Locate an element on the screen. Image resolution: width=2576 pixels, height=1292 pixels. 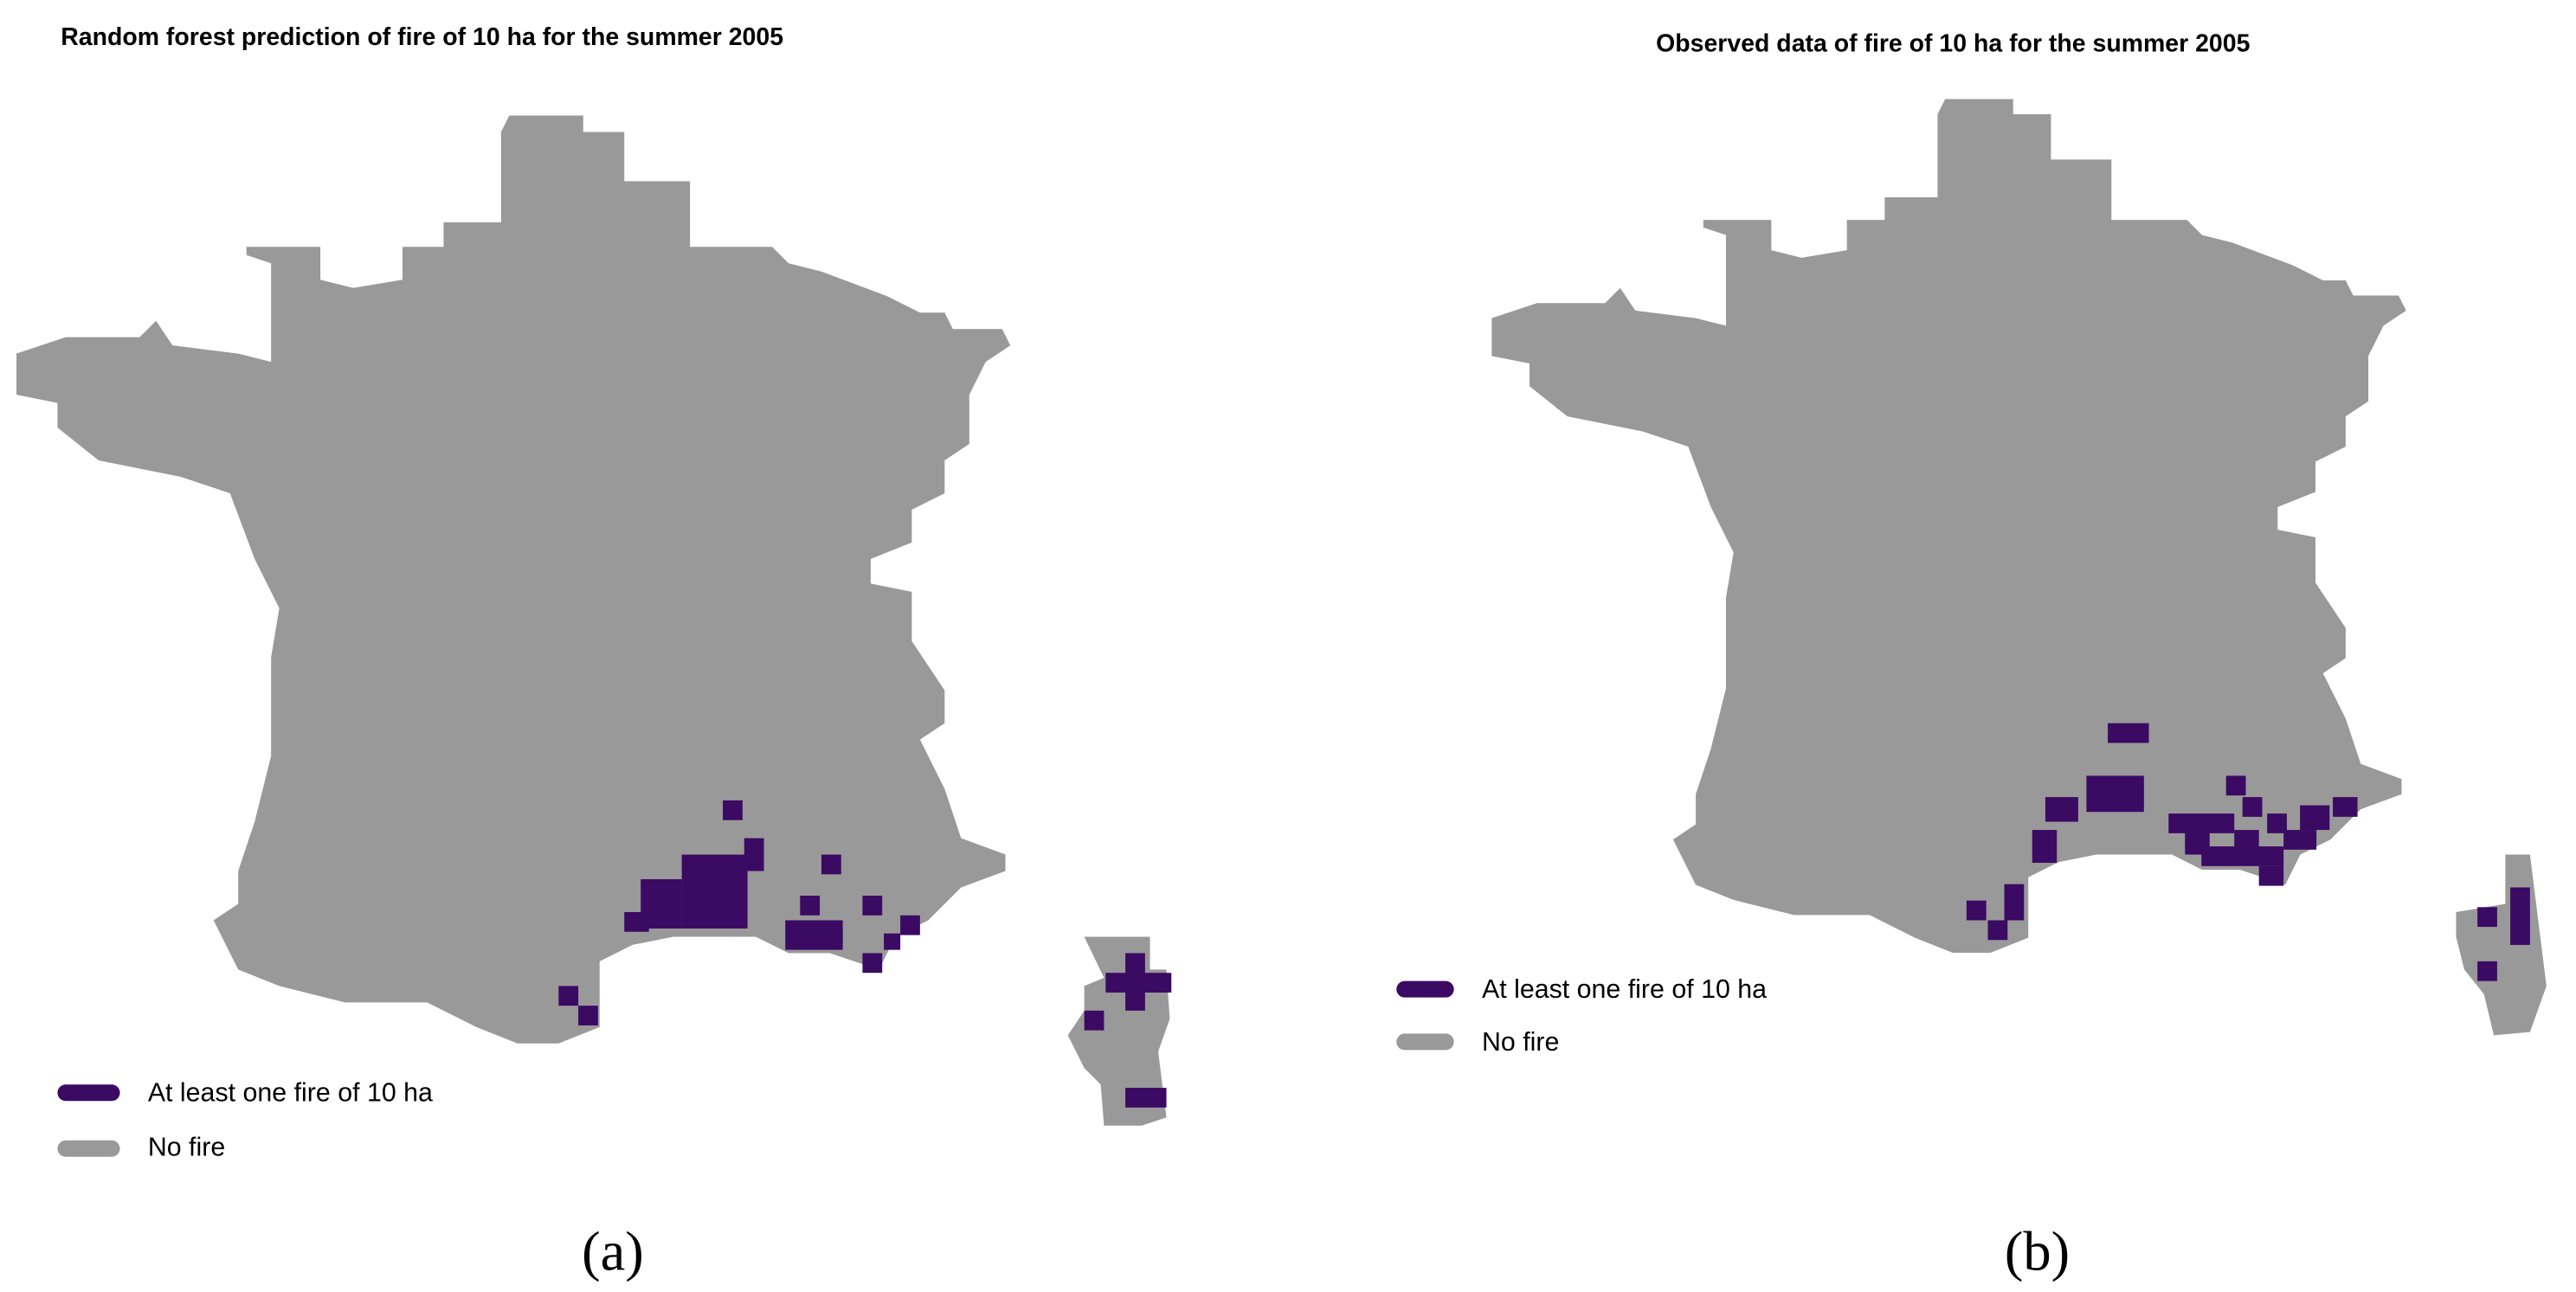
panel-caption: (a) is located at coordinates (613, 1251).